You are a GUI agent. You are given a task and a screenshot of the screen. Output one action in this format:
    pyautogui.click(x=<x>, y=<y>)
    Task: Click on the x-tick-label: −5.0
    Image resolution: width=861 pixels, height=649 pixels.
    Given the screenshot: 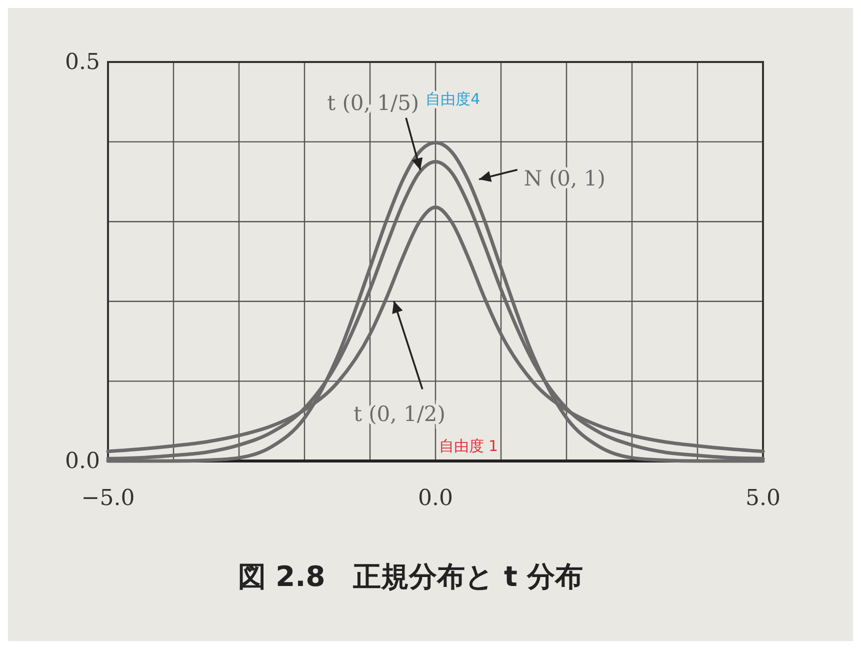 What is the action you would take?
    pyautogui.click(x=108, y=498)
    